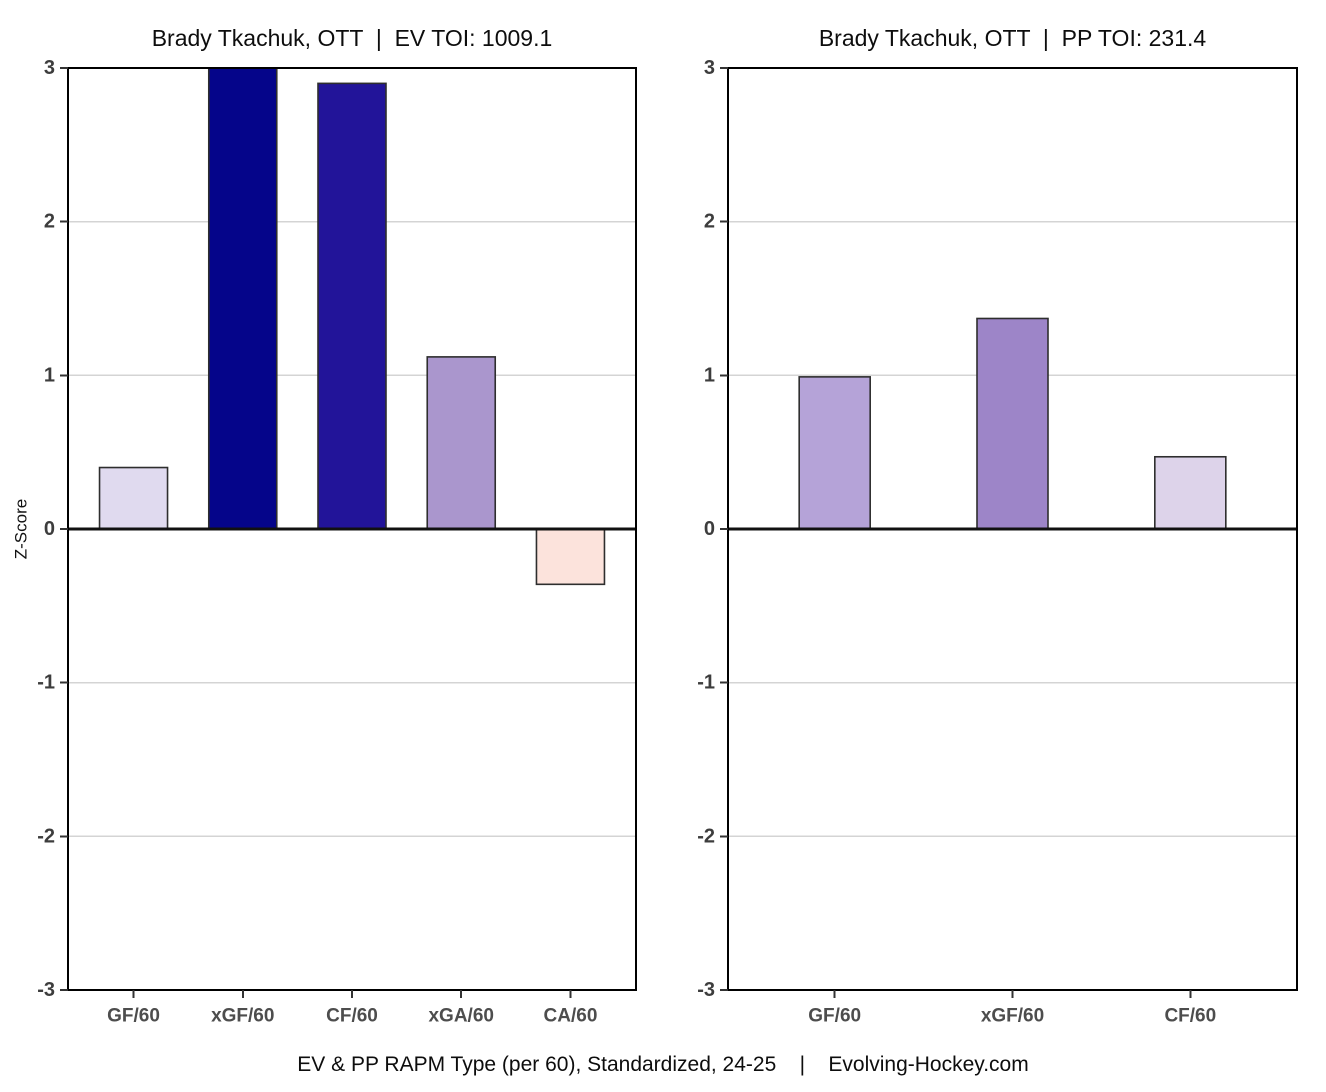 The image size is (1326, 1092). Describe the element at coordinates (1012, 38) in the screenshot. I see `chart-title-pp: Brady Tkachuk, OTT | PP TOI: 231.4` at that location.